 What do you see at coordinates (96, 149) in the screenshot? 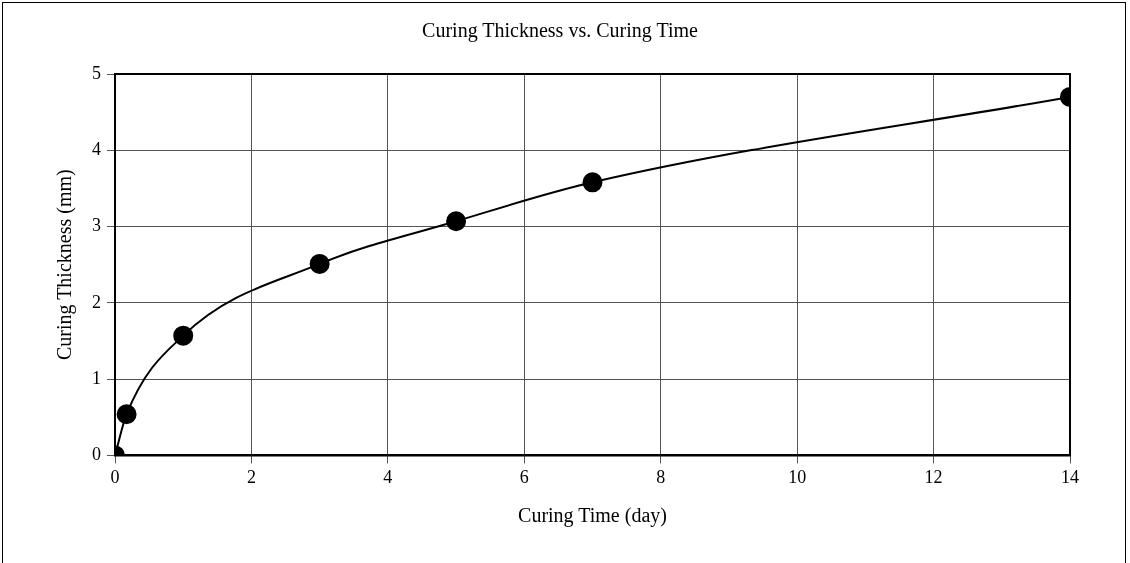
I see `y-tick-label: 4` at bounding box center [96, 149].